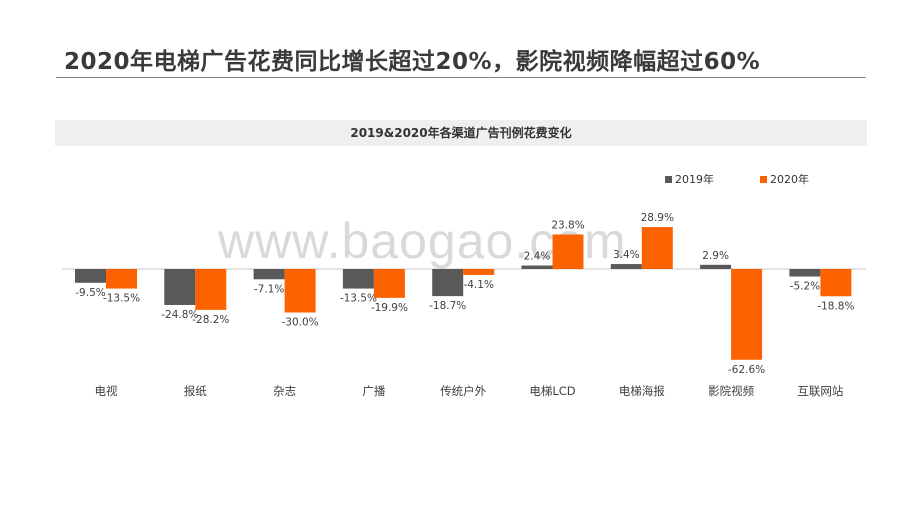  What do you see at coordinates (179, 315) in the screenshot?
I see `data-label-2019年-报纸: -24.8%` at bounding box center [179, 315].